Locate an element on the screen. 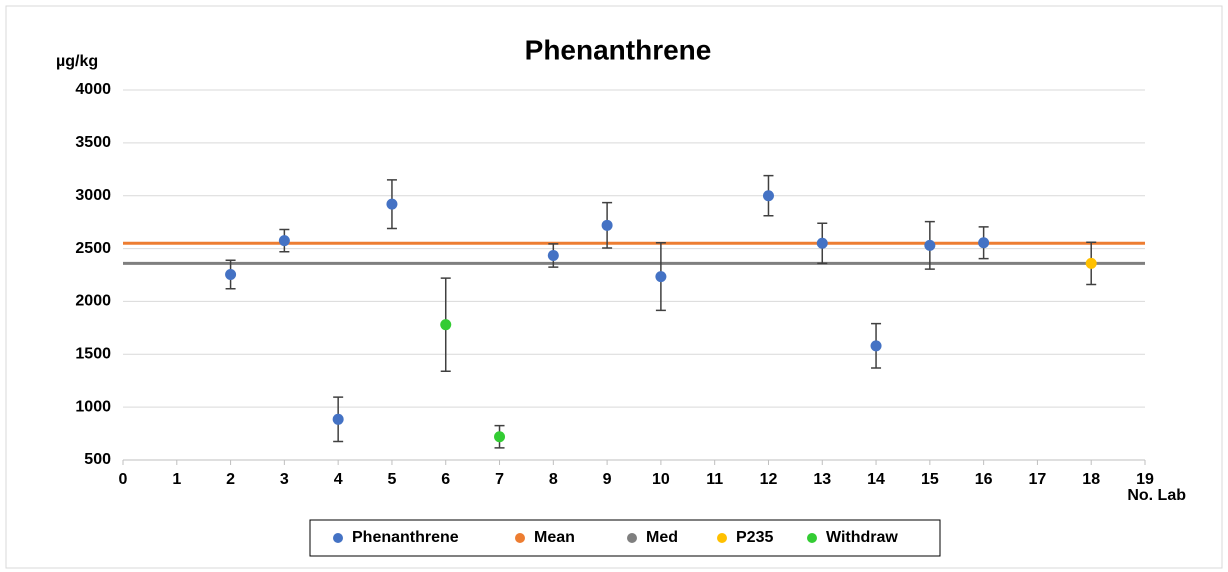 This screenshot has height=572, width=1228. legend-label: P235 is located at coordinates (754, 537).